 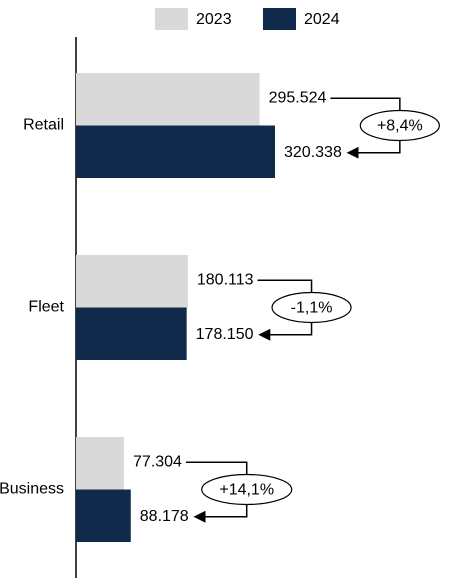 I want to click on value-label: 180.113, so click(x=225, y=279).